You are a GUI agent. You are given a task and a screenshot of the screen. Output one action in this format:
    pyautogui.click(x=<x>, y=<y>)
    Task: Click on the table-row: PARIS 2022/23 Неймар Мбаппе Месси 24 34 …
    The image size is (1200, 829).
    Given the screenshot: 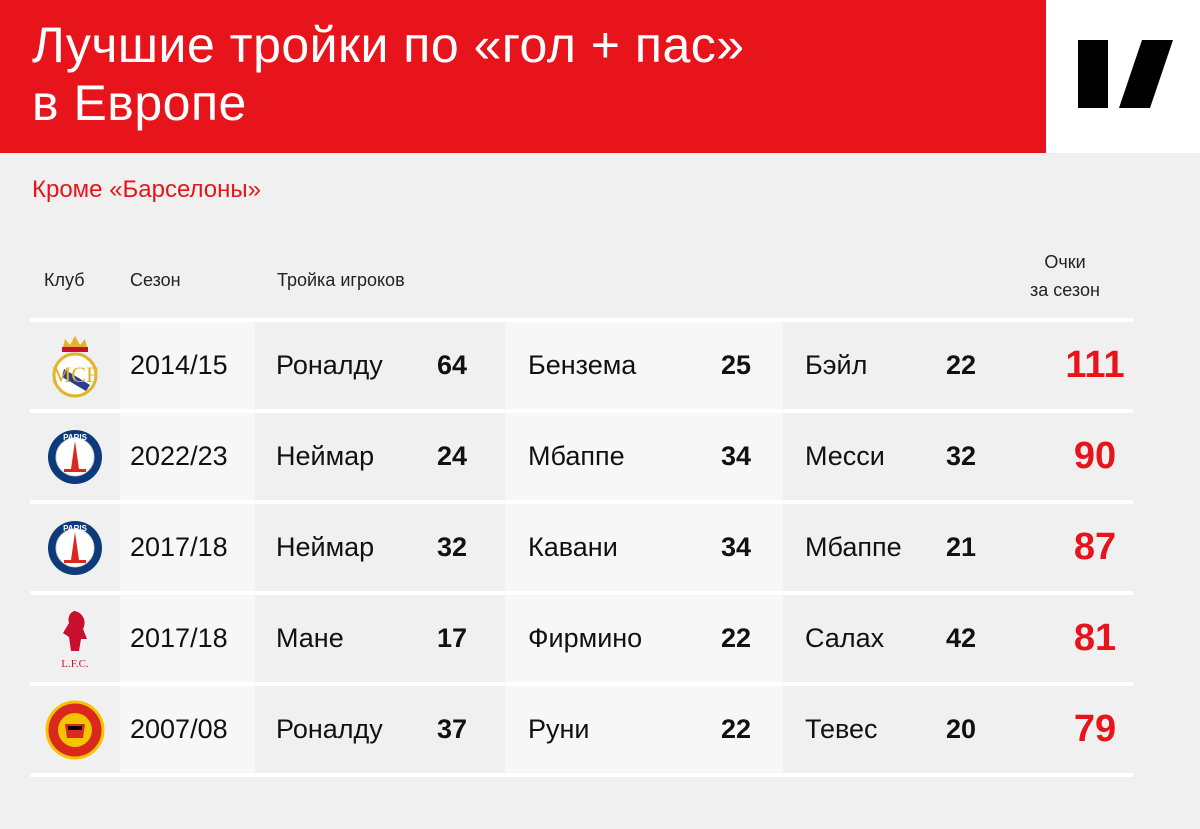 What is the action you would take?
    pyautogui.click(x=581, y=456)
    